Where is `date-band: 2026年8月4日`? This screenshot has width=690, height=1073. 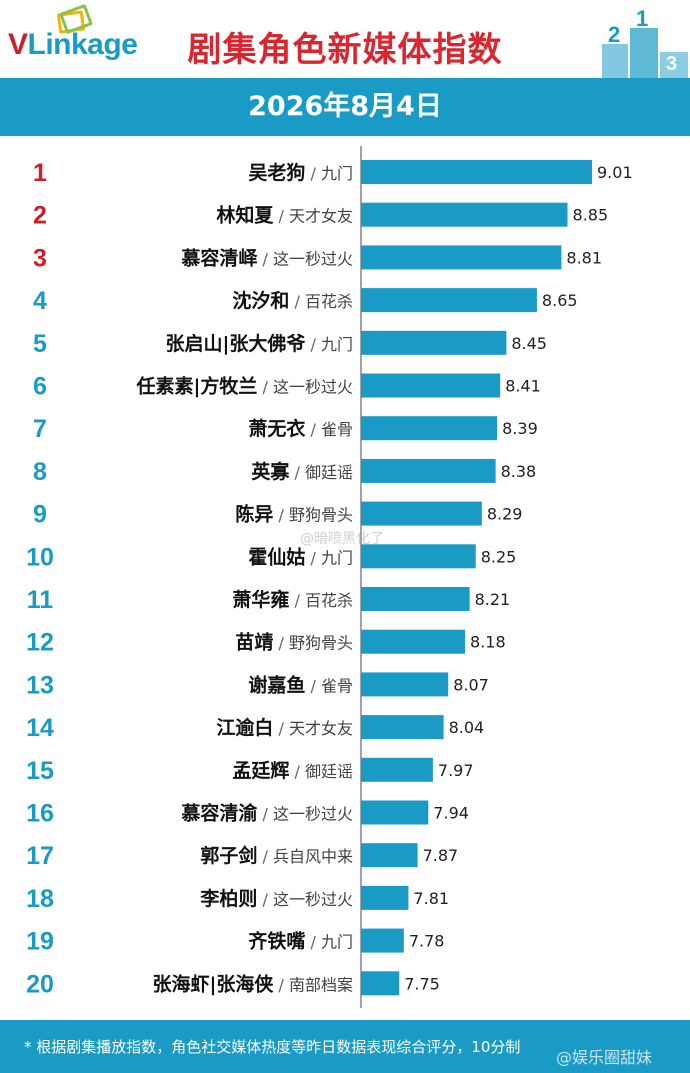 date-band: 2026年8月4日 is located at coordinates (345, 107).